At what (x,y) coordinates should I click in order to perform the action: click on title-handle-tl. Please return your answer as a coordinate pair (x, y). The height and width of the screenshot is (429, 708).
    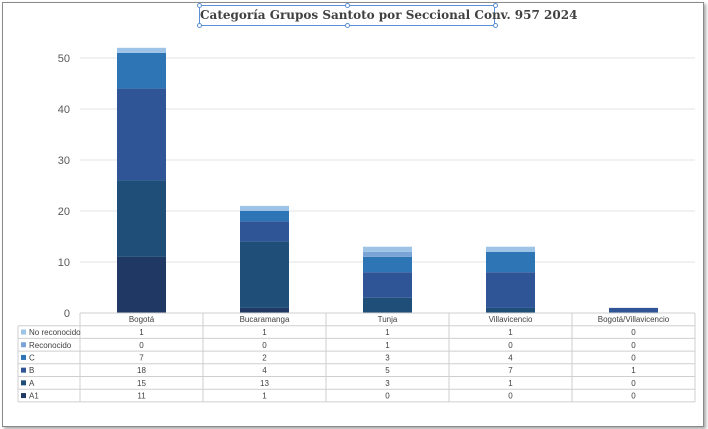
    Looking at the image, I should click on (199, 5).